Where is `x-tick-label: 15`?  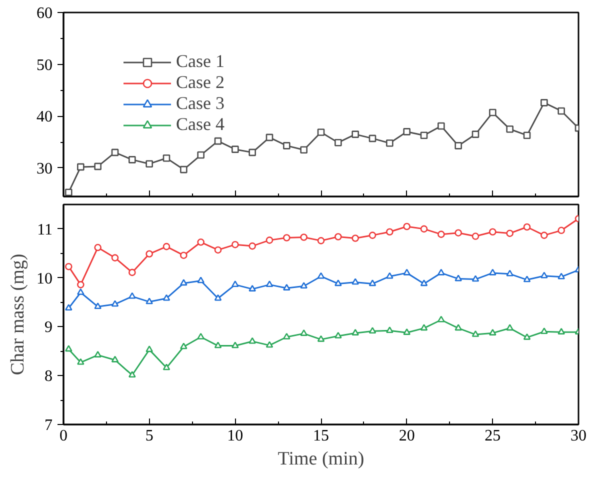
x-tick-label: 15 is located at coordinates (321, 436).